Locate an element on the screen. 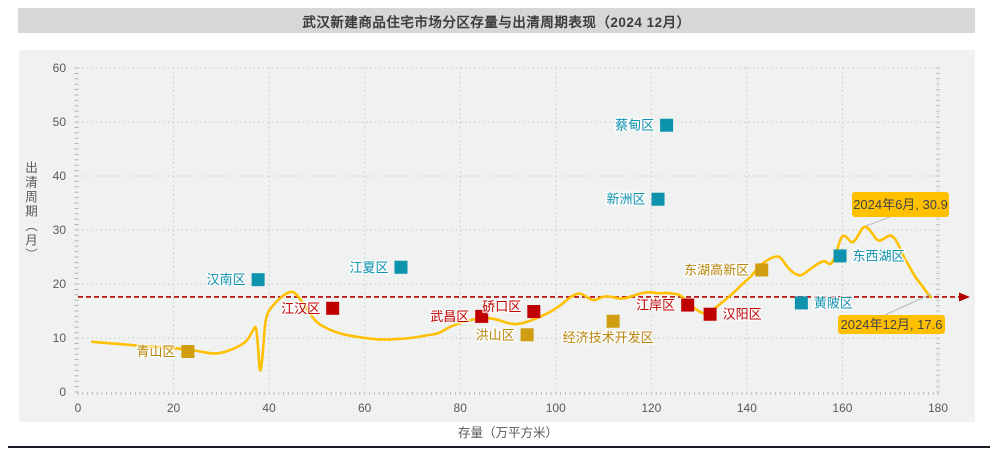  y-tick-label: 60 is located at coordinates (60, 68).